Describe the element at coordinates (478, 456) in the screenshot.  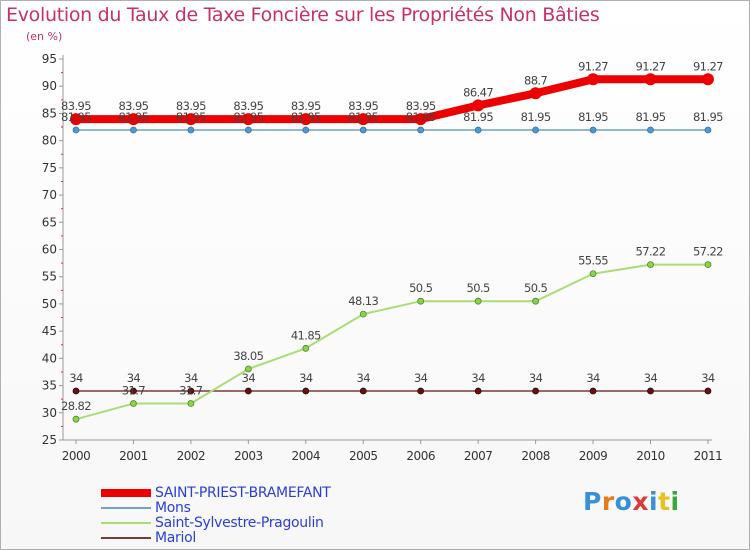
I see `x-tick-label: 2007` at that location.